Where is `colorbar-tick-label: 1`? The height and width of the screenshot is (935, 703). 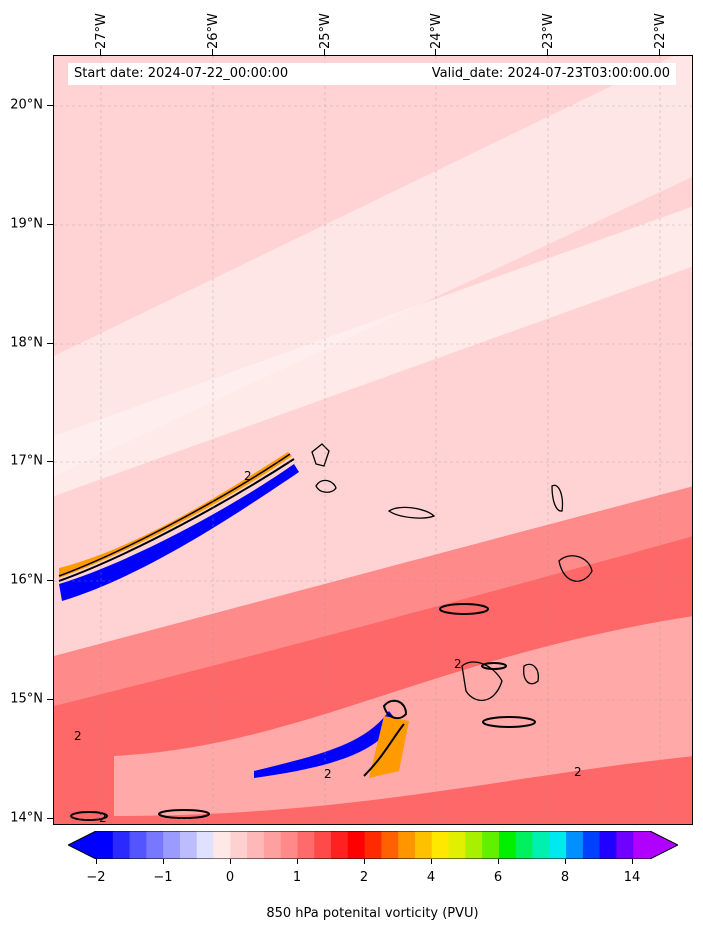
colorbar-tick-label: 1 is located at coordinates (297, 877).